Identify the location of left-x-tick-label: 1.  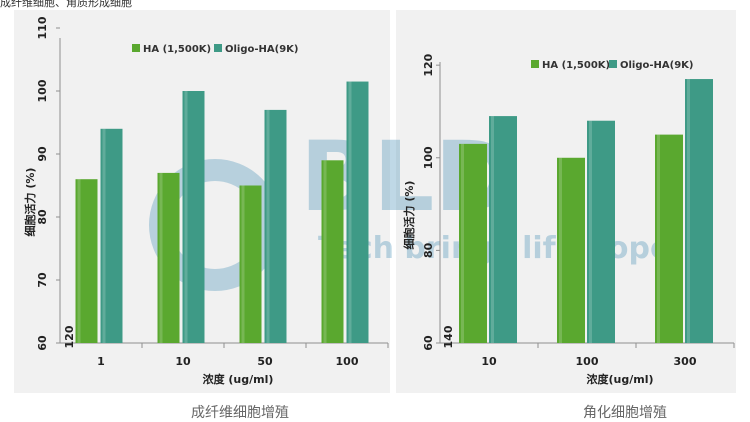
(101, 361).